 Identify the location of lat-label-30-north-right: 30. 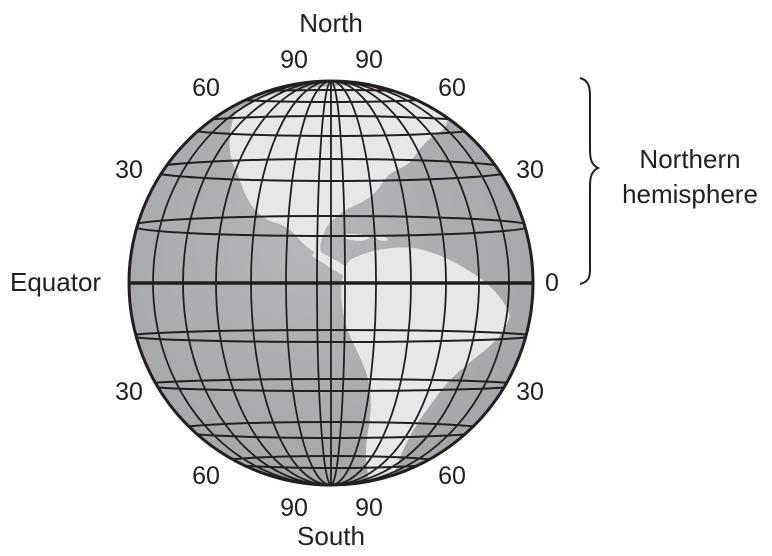
(530, 170).